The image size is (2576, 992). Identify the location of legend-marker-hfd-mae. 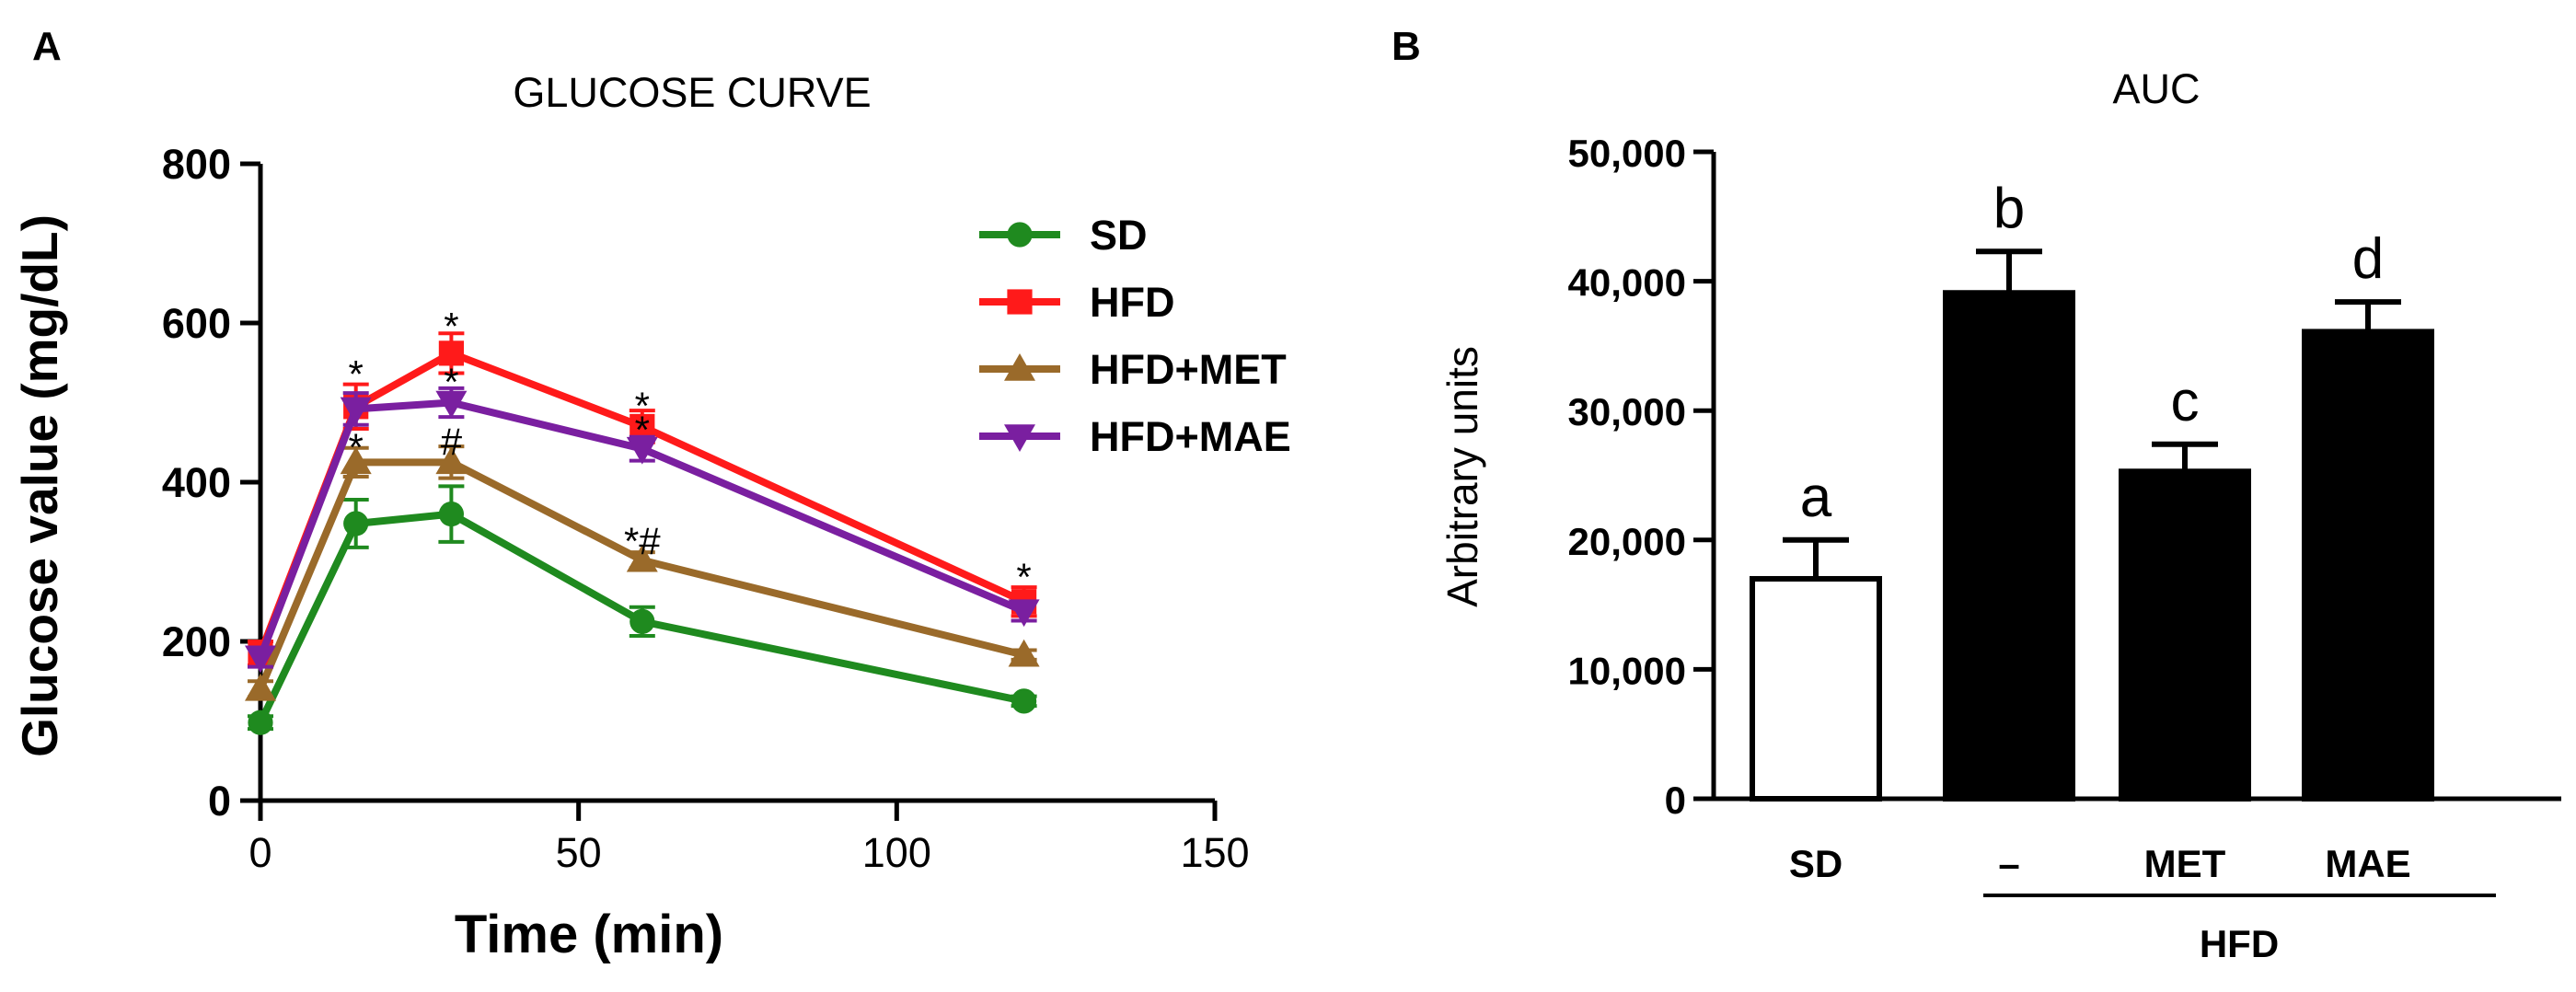
(1020, 438).